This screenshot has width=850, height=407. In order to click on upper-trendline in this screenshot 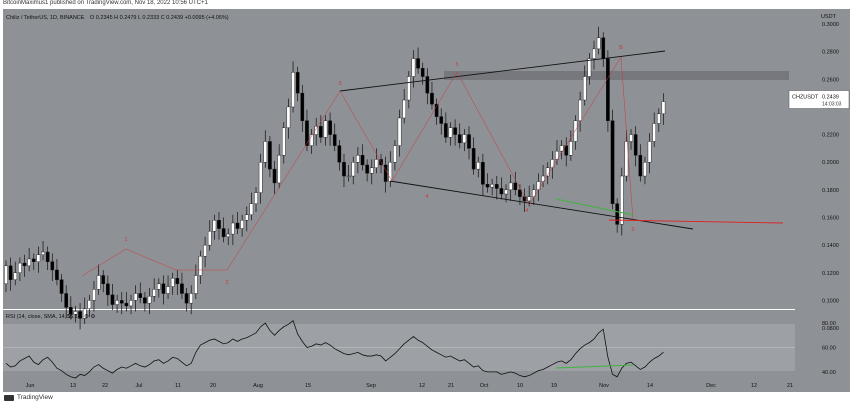, I will do `click(502, 71)`.